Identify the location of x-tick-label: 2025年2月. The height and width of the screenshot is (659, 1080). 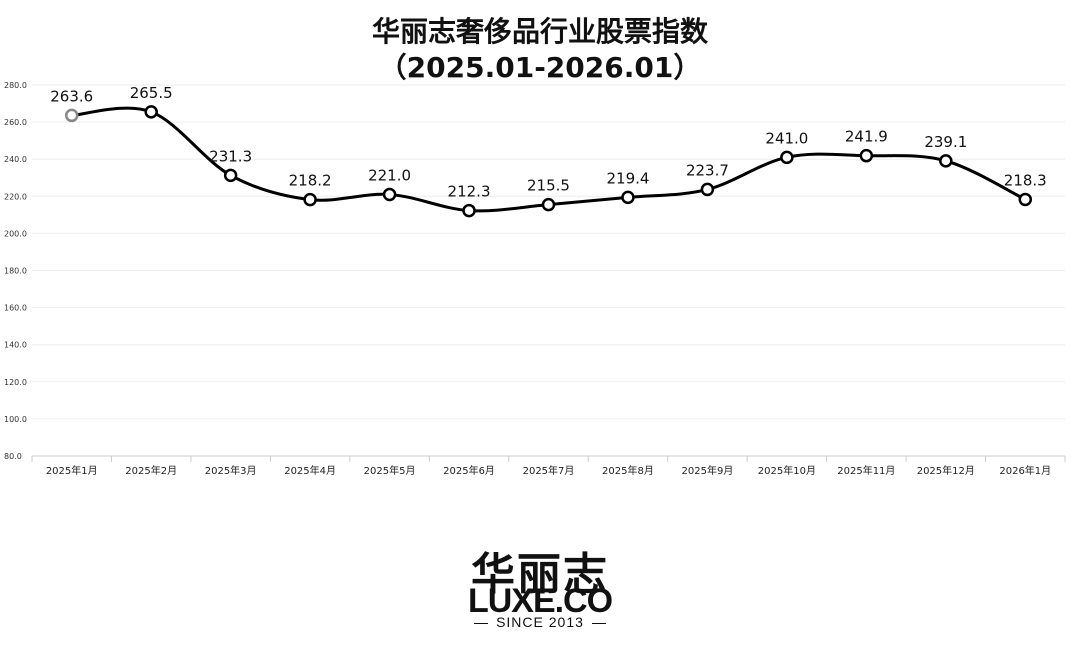
(151, 470).